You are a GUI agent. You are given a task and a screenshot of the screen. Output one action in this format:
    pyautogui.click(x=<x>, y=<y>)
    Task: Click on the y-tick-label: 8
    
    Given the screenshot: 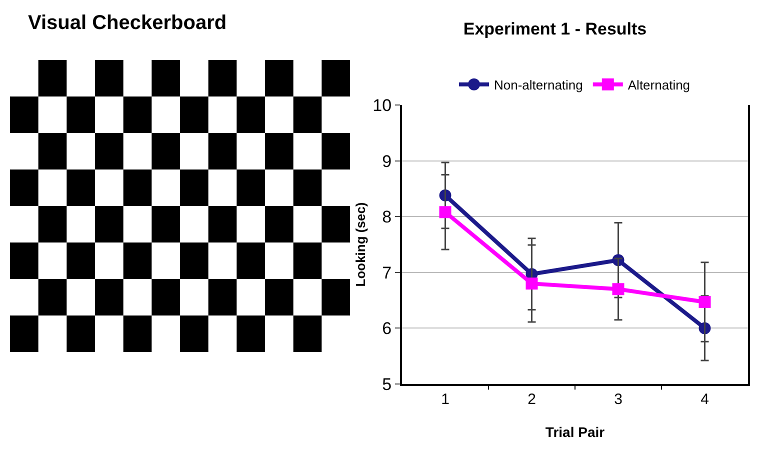 What is the action you would take?
    pyautogui.click(x=387, y=217)
    